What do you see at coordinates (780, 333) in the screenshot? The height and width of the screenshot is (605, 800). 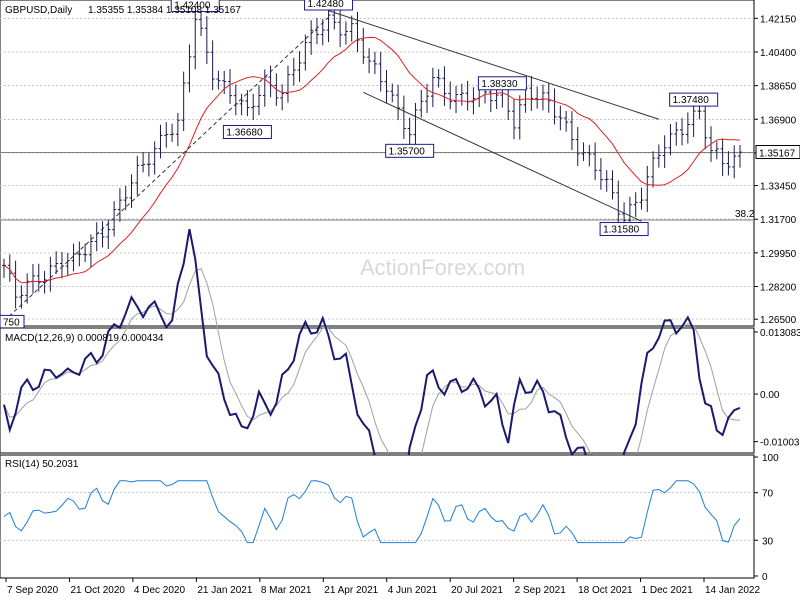 I see `macd-y-tick-label: 0.013083` at bounding box center [780, 333].